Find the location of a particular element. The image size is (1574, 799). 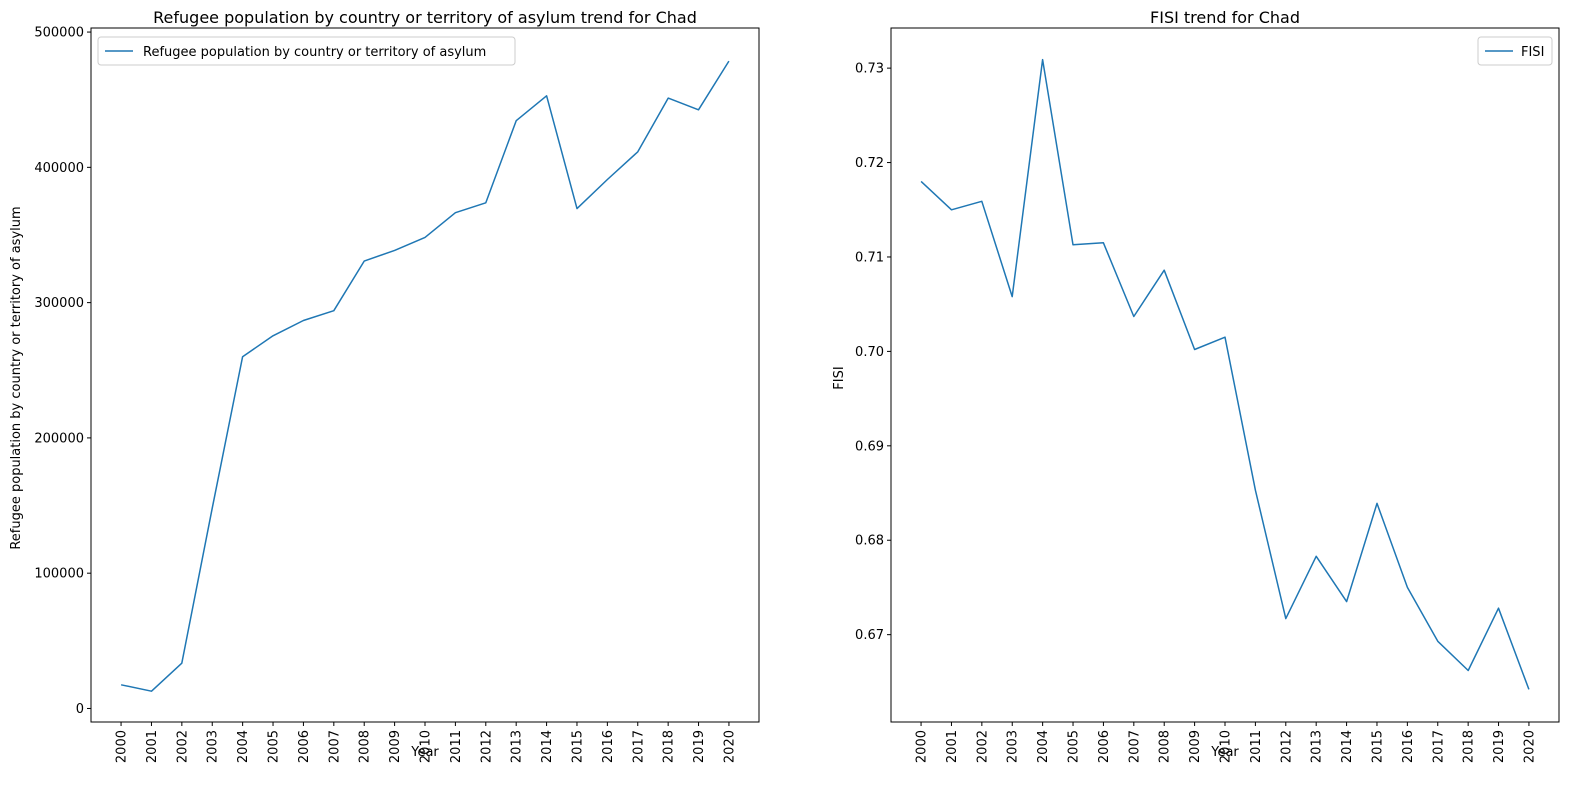

y-tick-label: 0.68 is located at coordinates (869, 541).